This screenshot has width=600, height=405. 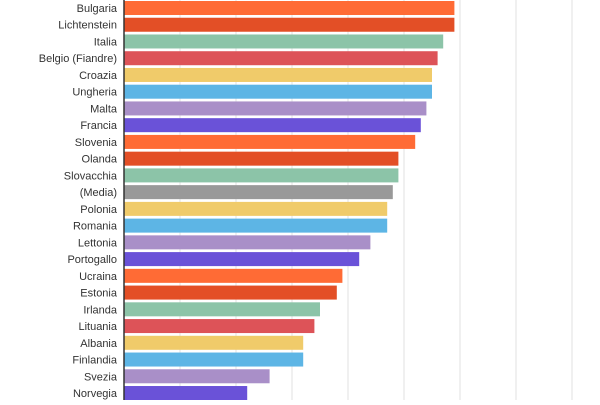 I want to click on category-label: Bulgaria, so click(x=97, y=9).